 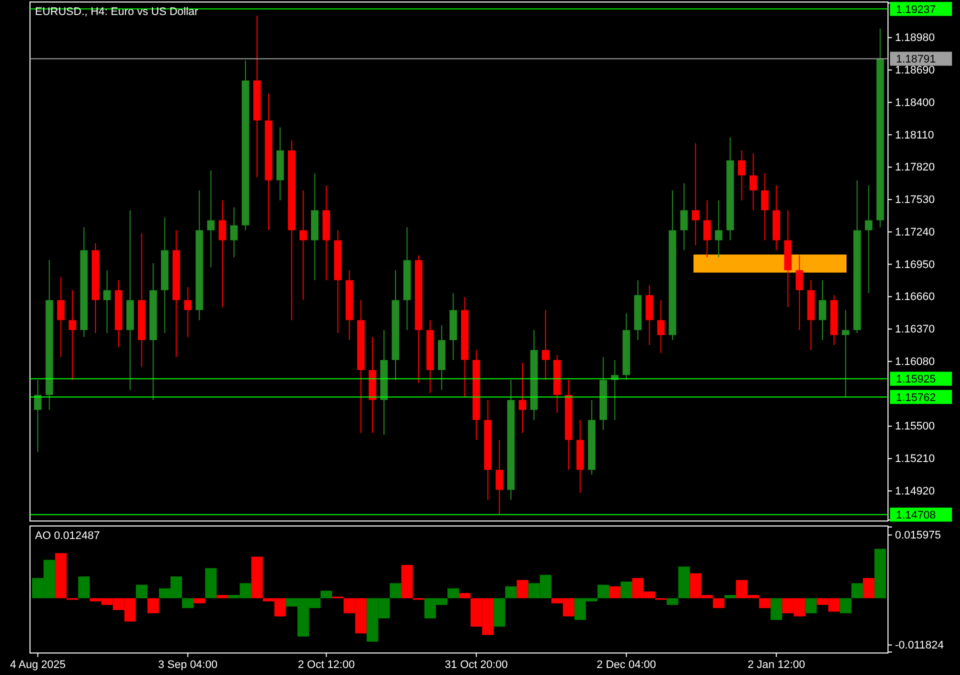 What do you see at coordinates (915, 491) in the screenshot?
I see `y-tick-label: 1.14920` at bounding box center [915, 491].